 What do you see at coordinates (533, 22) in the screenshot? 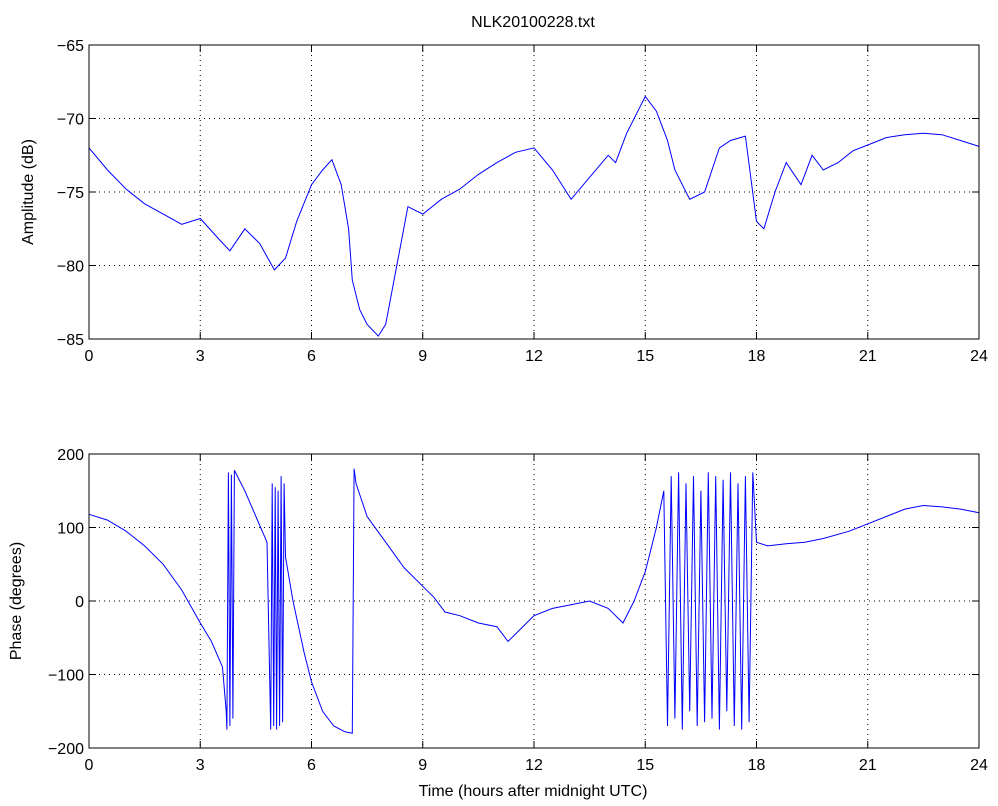
I see `chart-title: NLK20100228.txt` at bounding box center [533, 22].